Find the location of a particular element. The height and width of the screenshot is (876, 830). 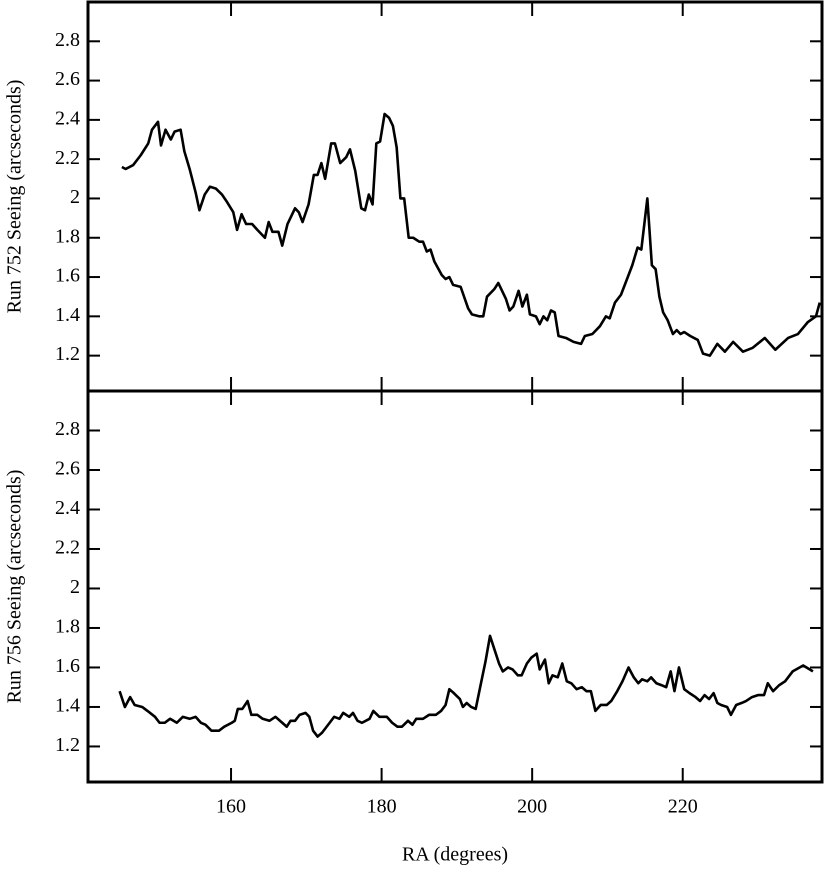

x-tick-label: 200 is located at coordinates (532, 807).